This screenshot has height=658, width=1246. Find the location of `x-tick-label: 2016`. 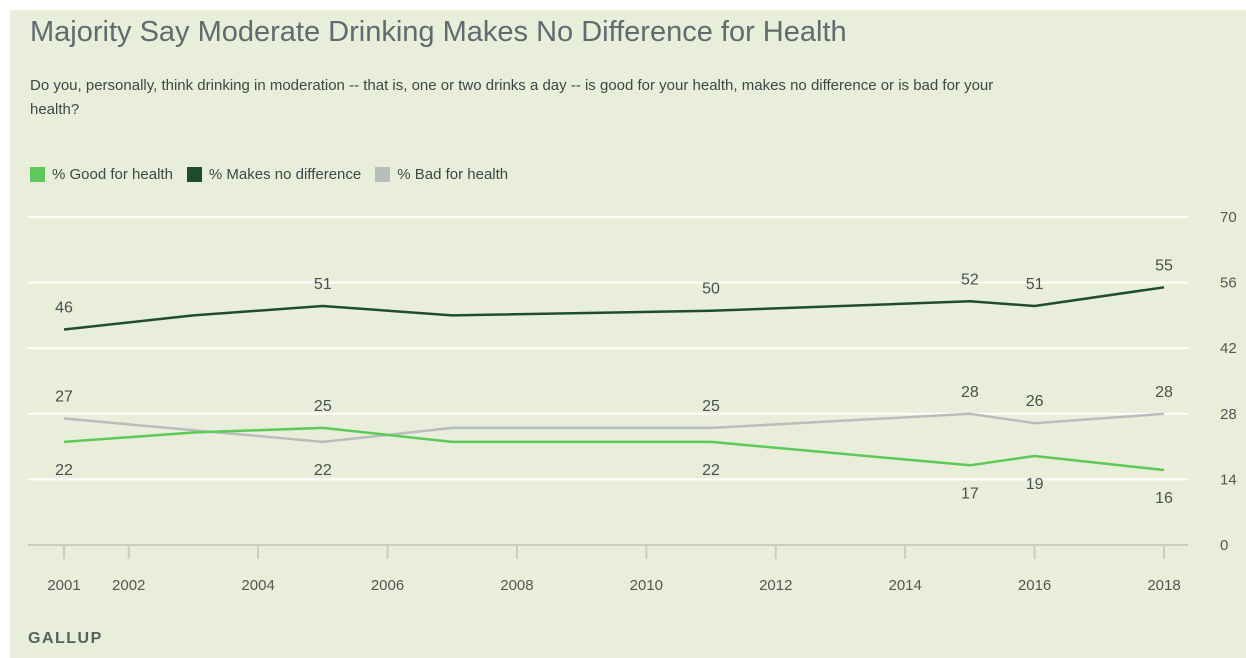

x-tick-label: 2016 is located at coordinates (1034, 585).